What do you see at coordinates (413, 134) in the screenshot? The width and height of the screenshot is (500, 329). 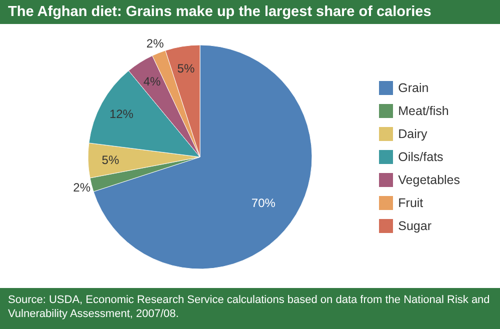 I see `legend-label: Dairy` at bounding box center [413, 134].